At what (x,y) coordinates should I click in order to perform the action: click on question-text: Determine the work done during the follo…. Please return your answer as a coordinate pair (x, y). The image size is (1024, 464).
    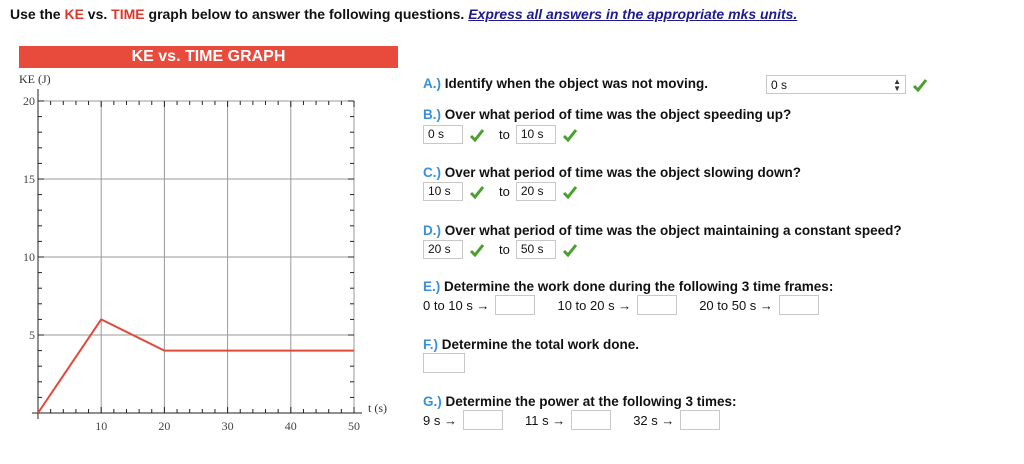
    Looking at the image, I should click on (637, 286).